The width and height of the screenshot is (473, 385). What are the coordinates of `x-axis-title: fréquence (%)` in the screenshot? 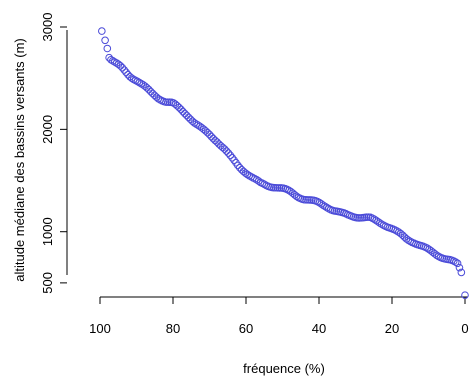 It's located at (284, 368).